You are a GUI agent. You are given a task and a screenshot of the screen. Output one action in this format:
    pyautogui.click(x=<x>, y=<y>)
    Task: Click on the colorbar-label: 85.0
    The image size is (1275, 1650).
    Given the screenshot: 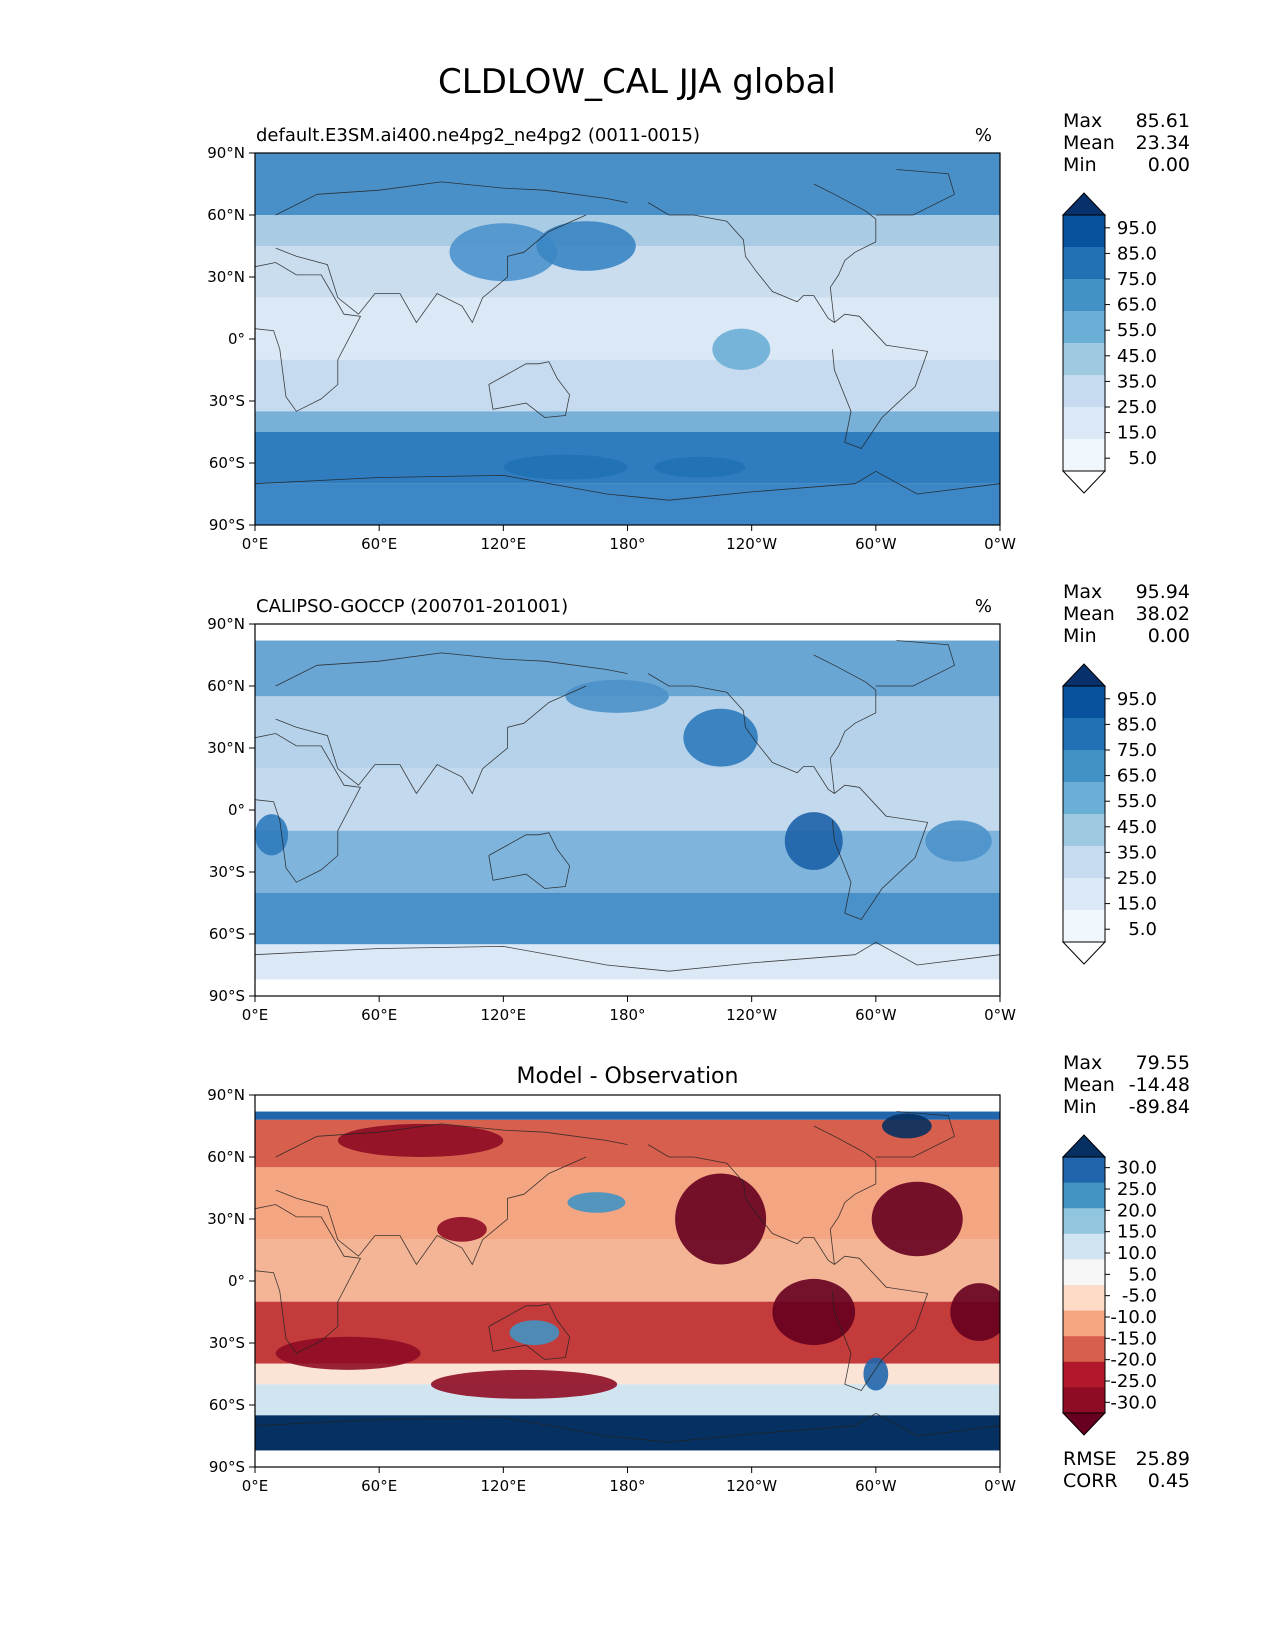 What is the action you would take?
    pyautogui.click(x=1137, y=724)
    